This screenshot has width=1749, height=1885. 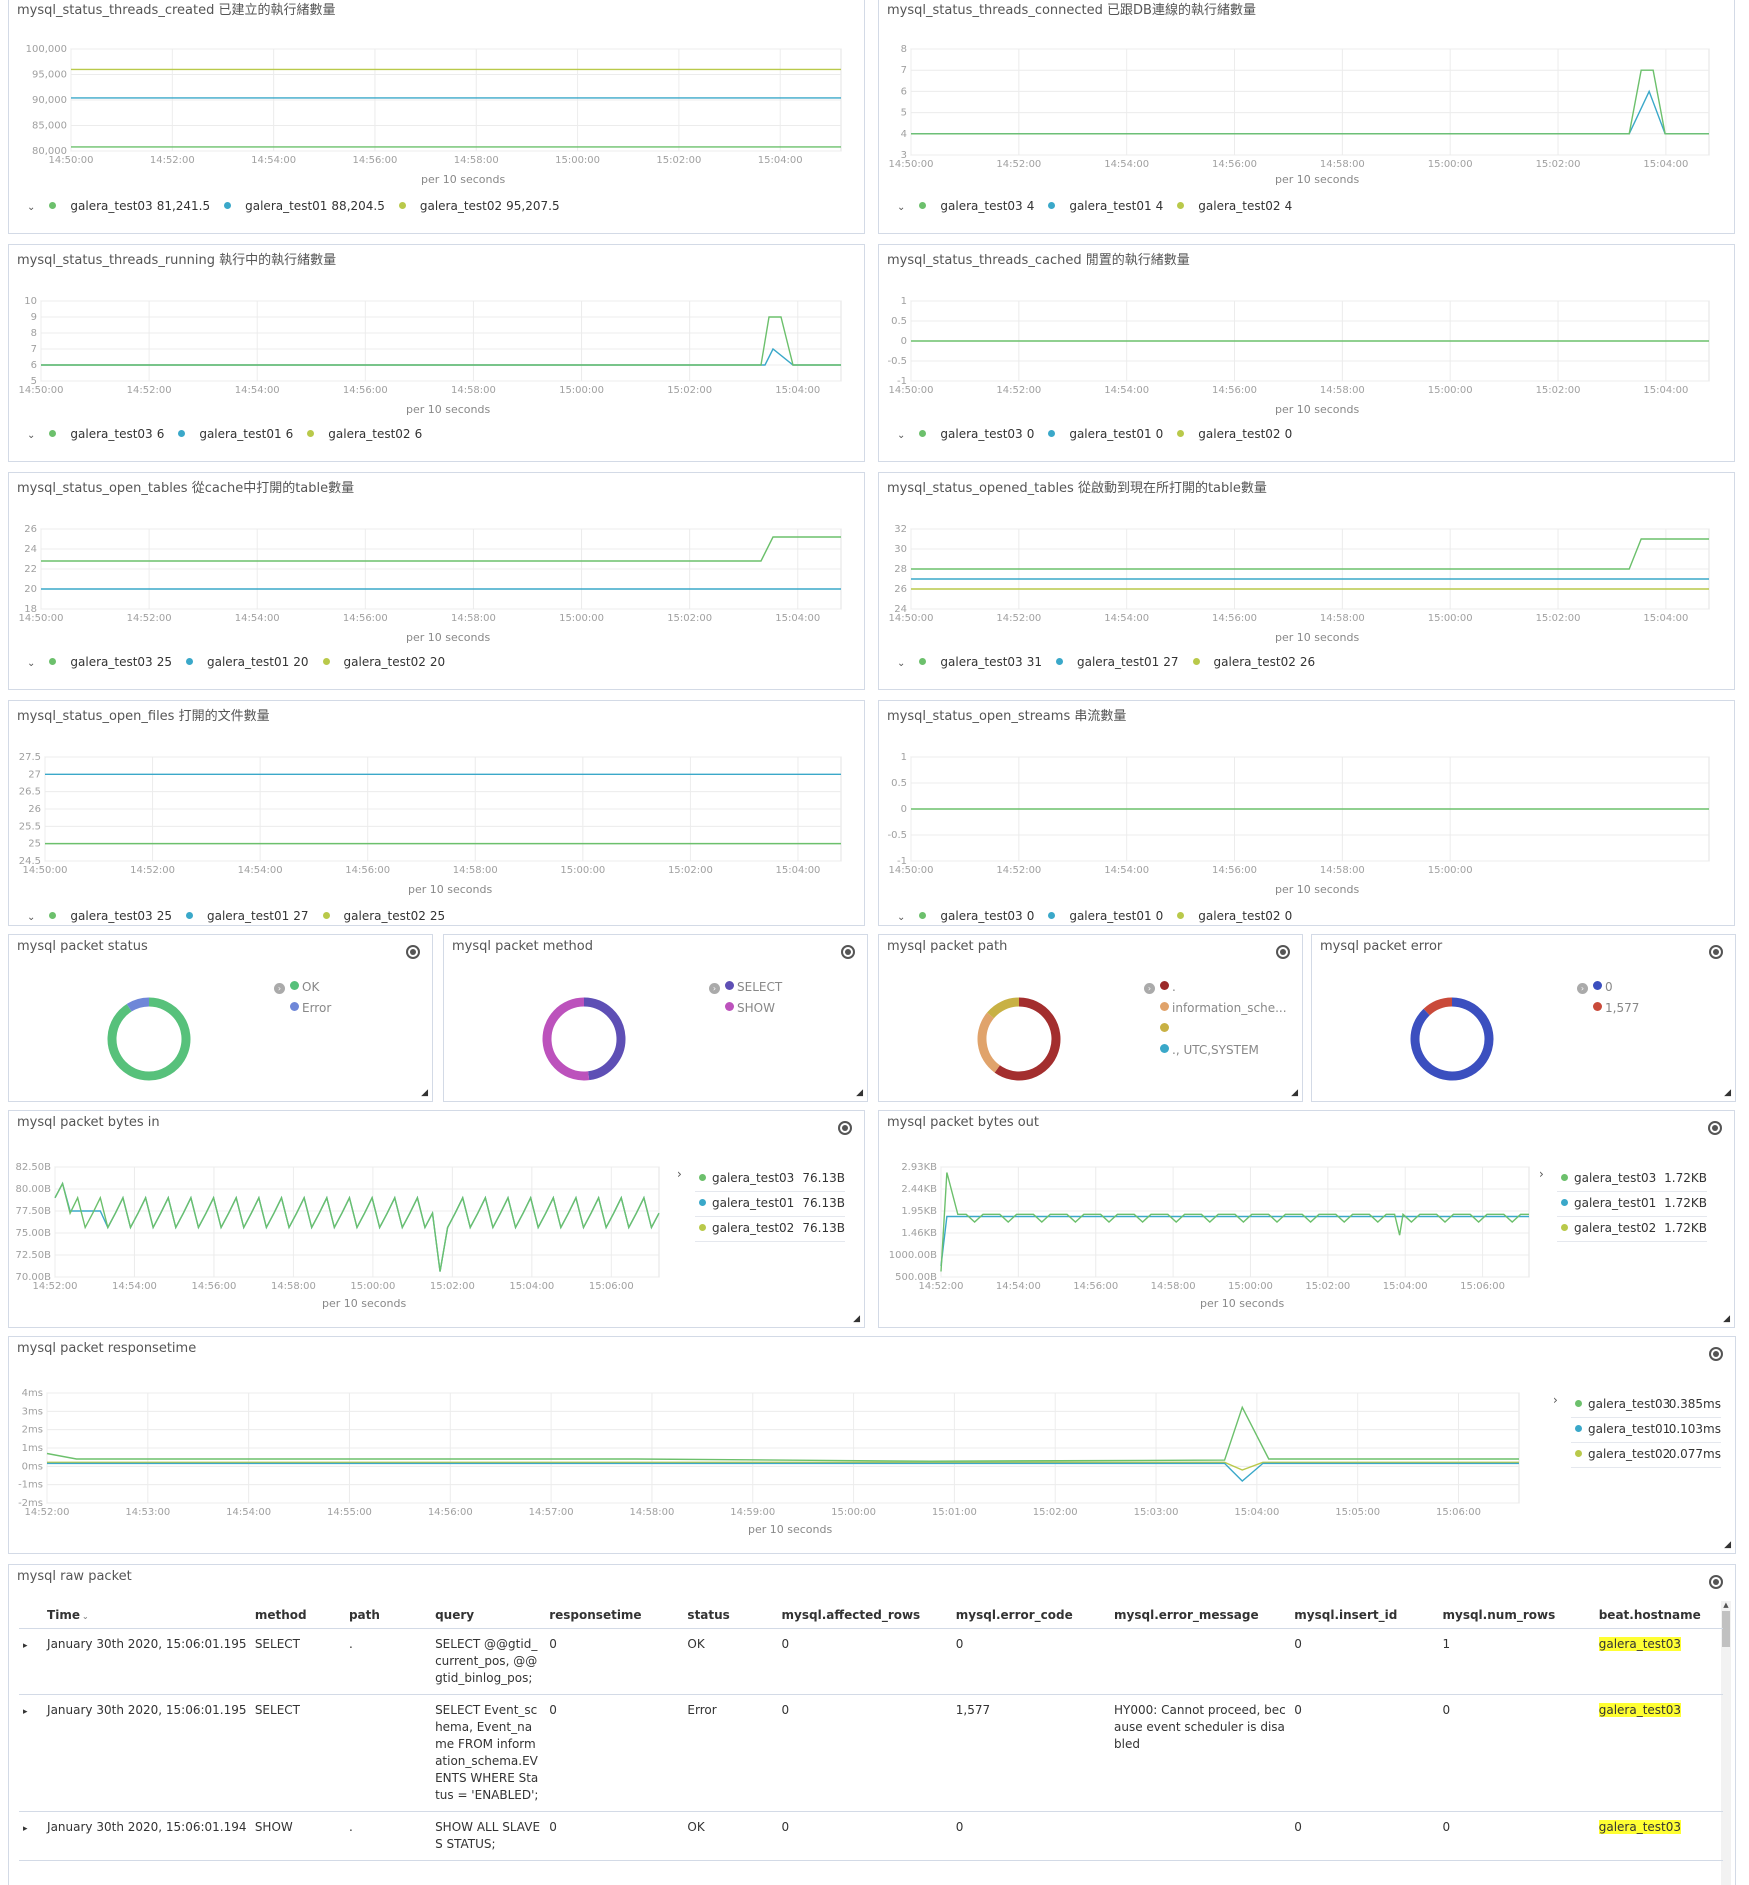 What do you see at coordinates (1646, 1405) in the screenshot?
I see `legend-item: galera_test03 0.385ms` at bounding box center [1646, 1405].